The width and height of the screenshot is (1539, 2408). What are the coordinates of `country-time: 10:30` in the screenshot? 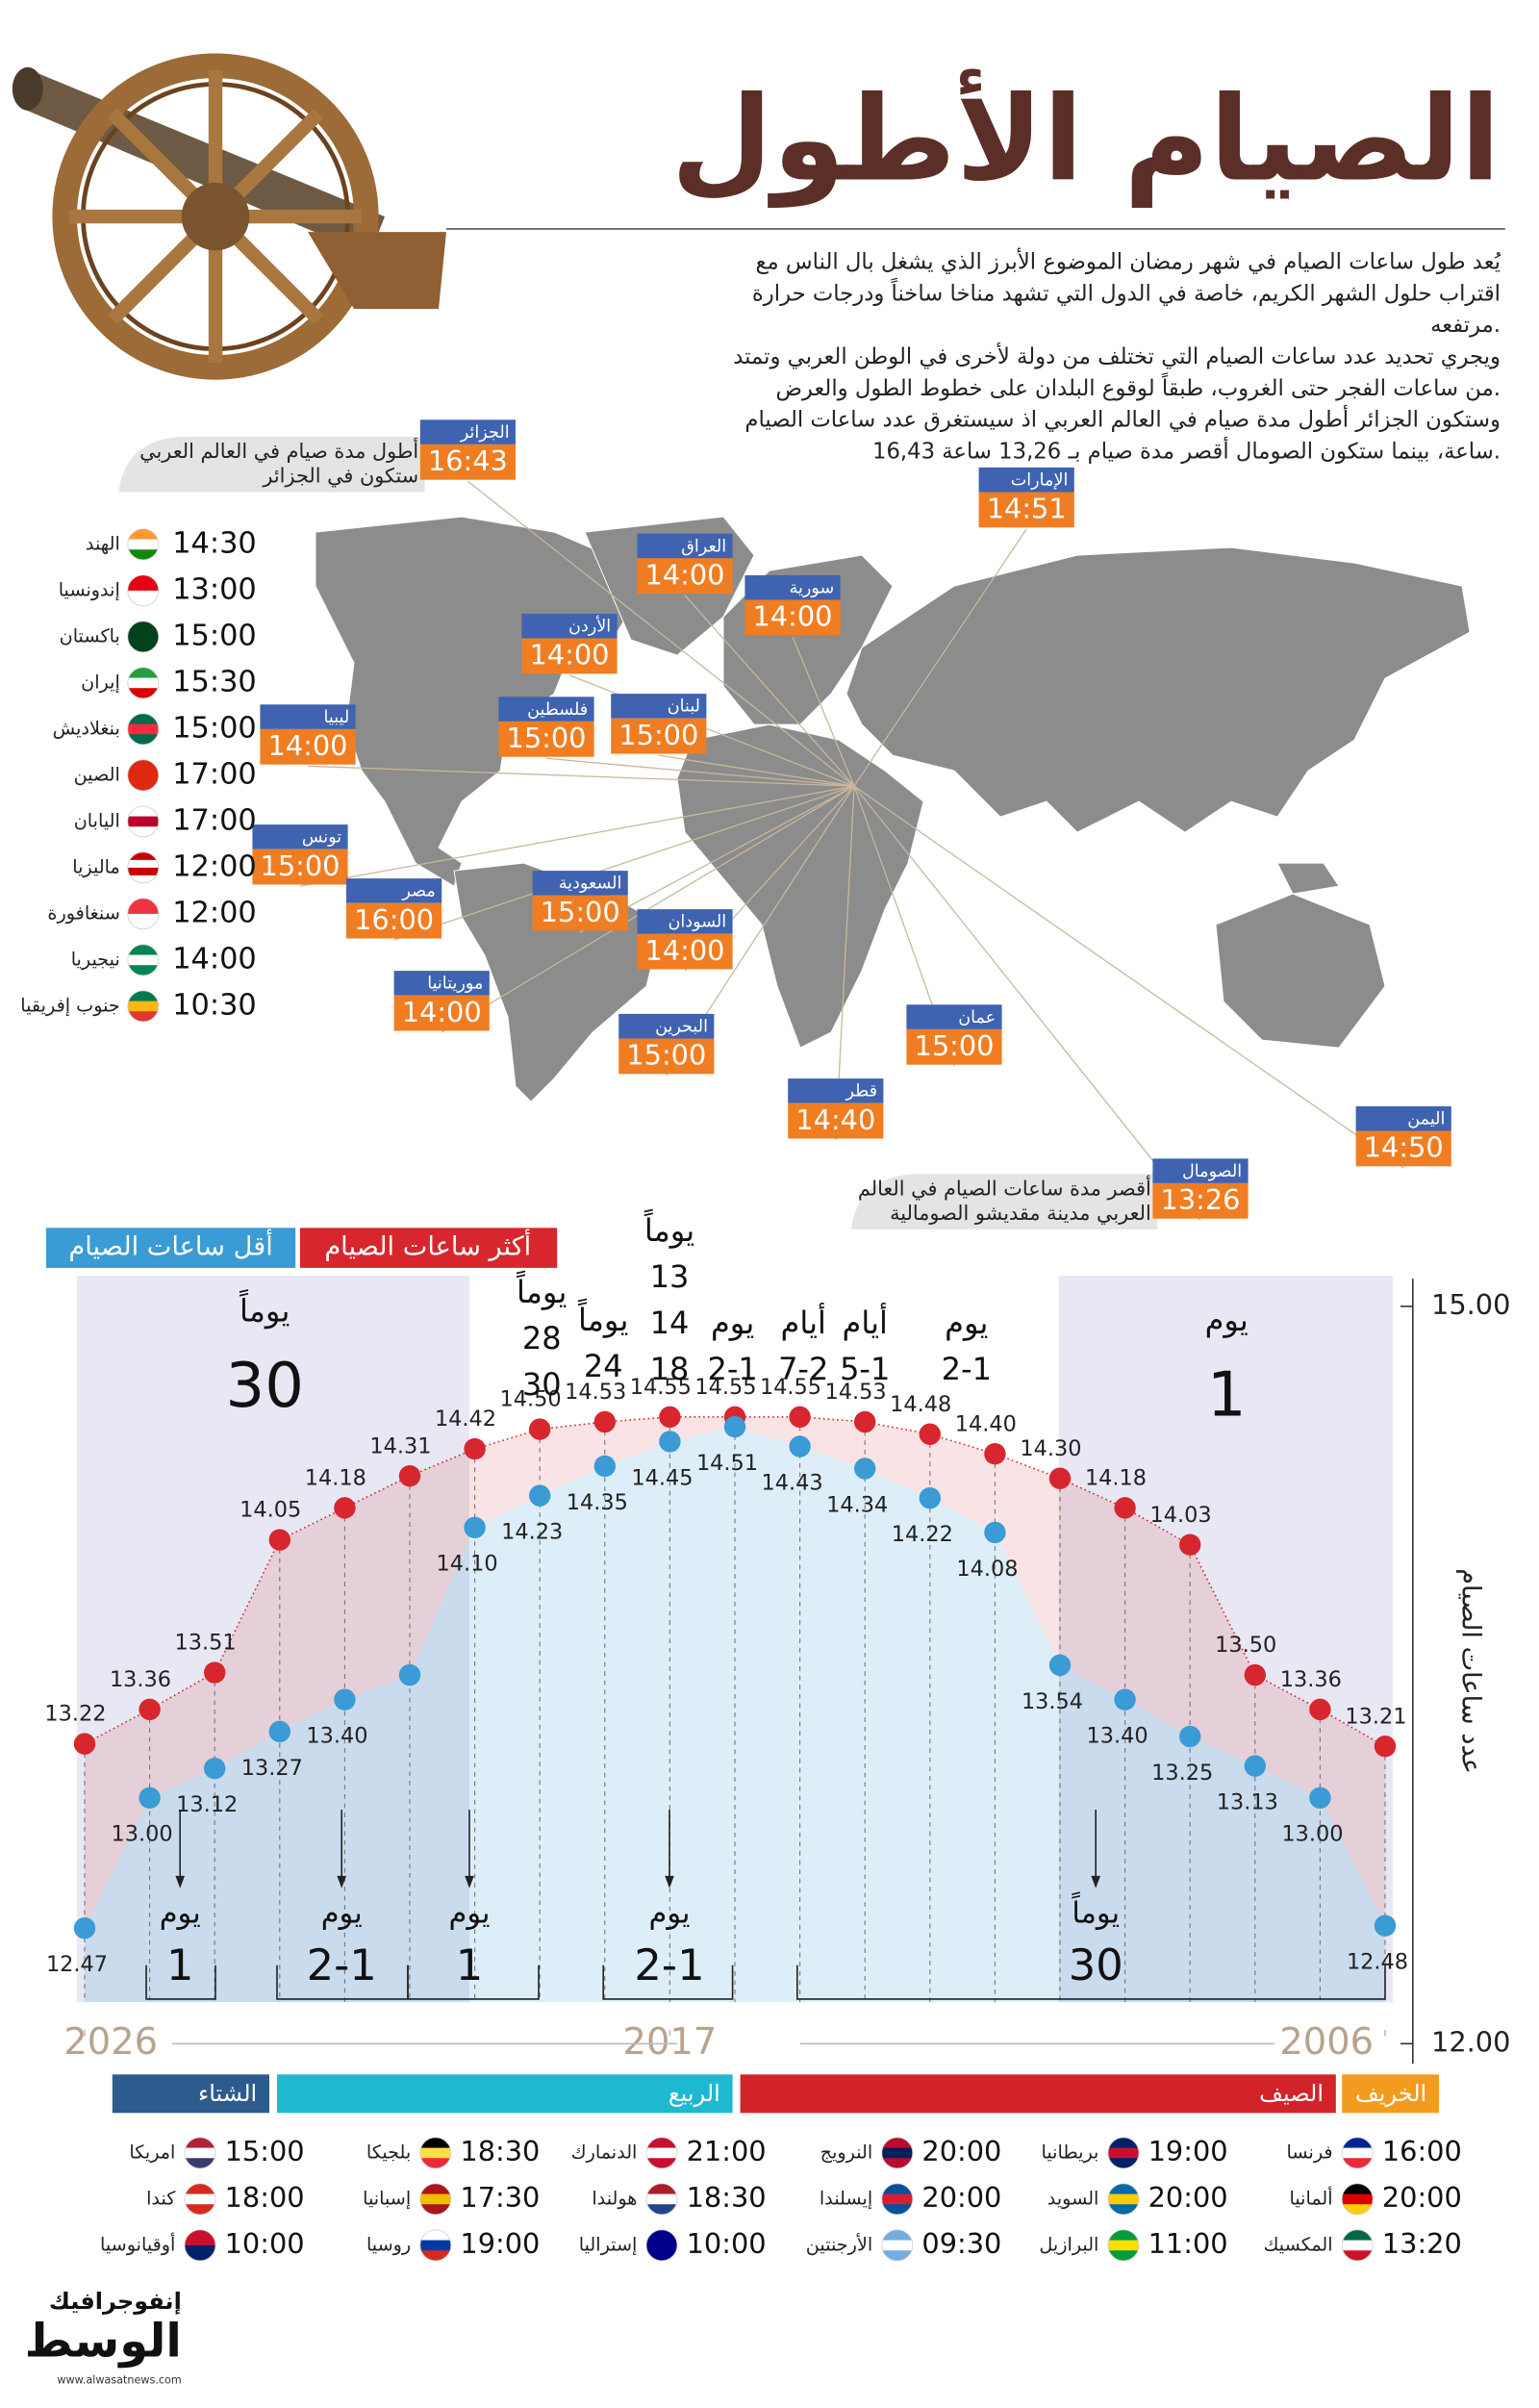 It's located at (214, 1005).